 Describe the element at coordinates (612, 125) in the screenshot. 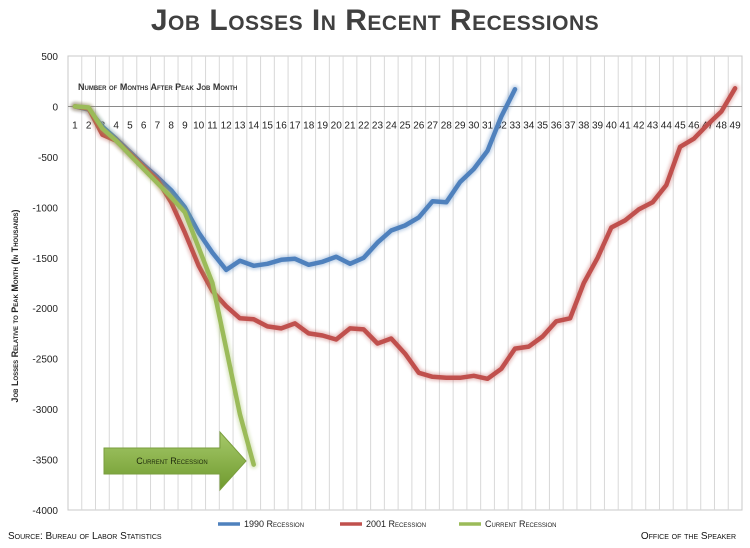

I see `x-tick-label: 40` at that location.